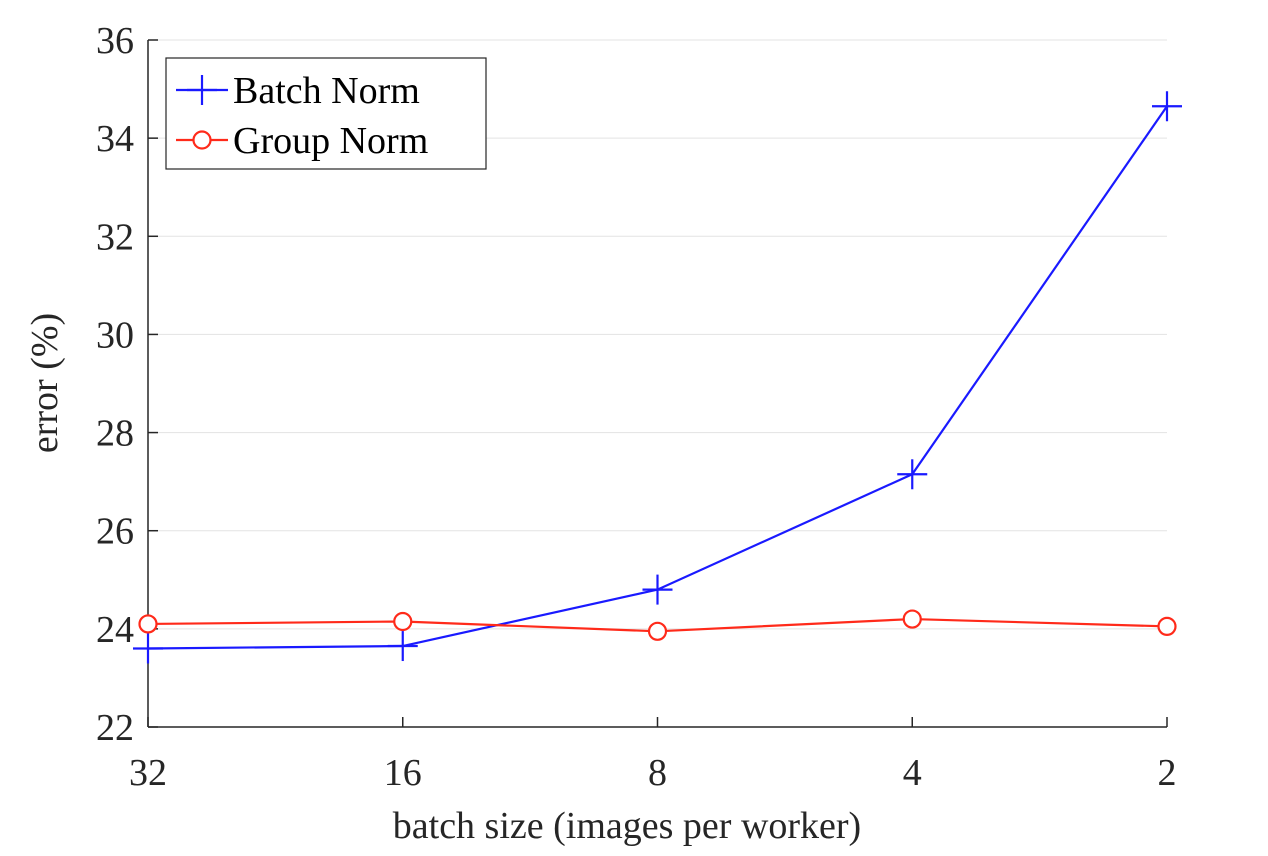 The image size is (1268, 856). What do you see at coordinates (330, 141) in the screenshot?
I see `legend-label: Group Norm` at bounding box center [330, 141].